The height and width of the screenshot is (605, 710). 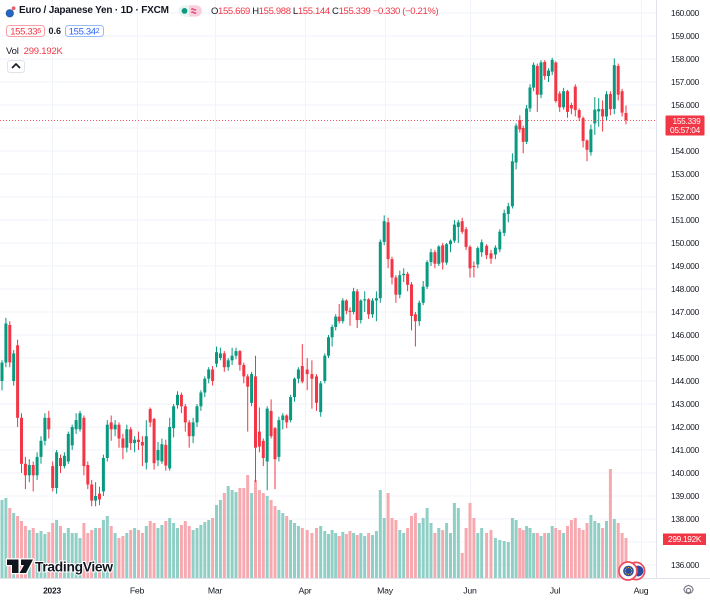 I want to click on svg-text: Mar, so click(x=215, y=591).